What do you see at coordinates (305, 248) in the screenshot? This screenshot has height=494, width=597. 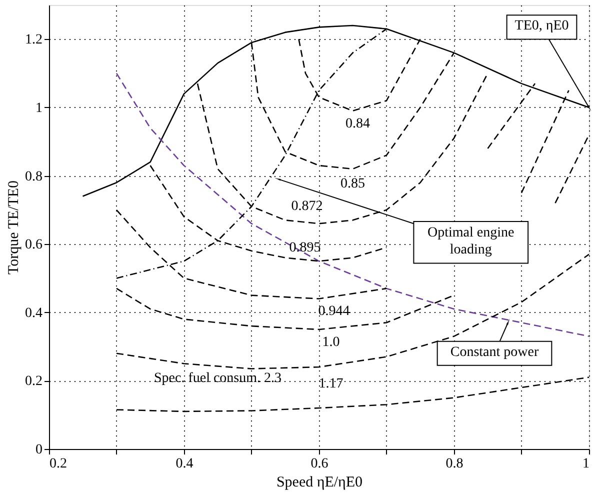 I see `annotation: 0.895` at bounding box center [305, 248].